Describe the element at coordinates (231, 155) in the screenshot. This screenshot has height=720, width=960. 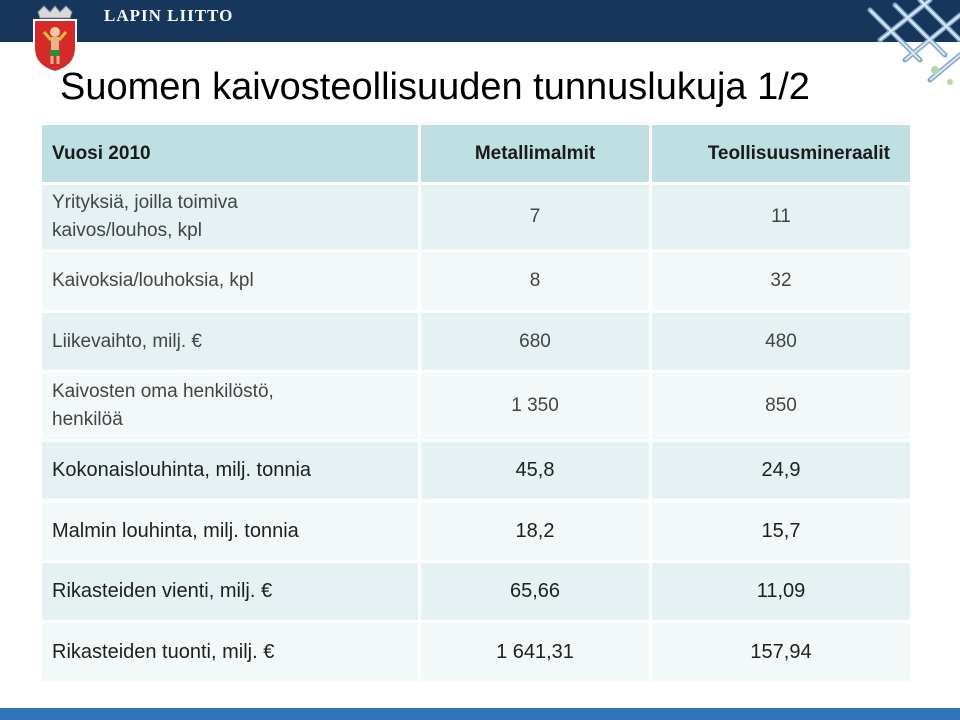
I see `header-year: Vuosi 2010` at that location.